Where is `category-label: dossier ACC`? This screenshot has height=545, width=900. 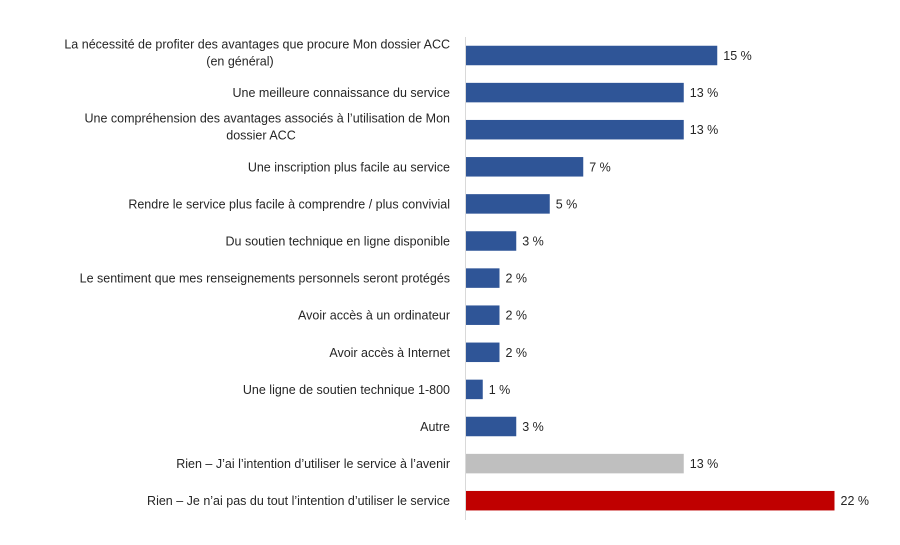 category-label: dossier ACC is located at coordinates (260, 136).